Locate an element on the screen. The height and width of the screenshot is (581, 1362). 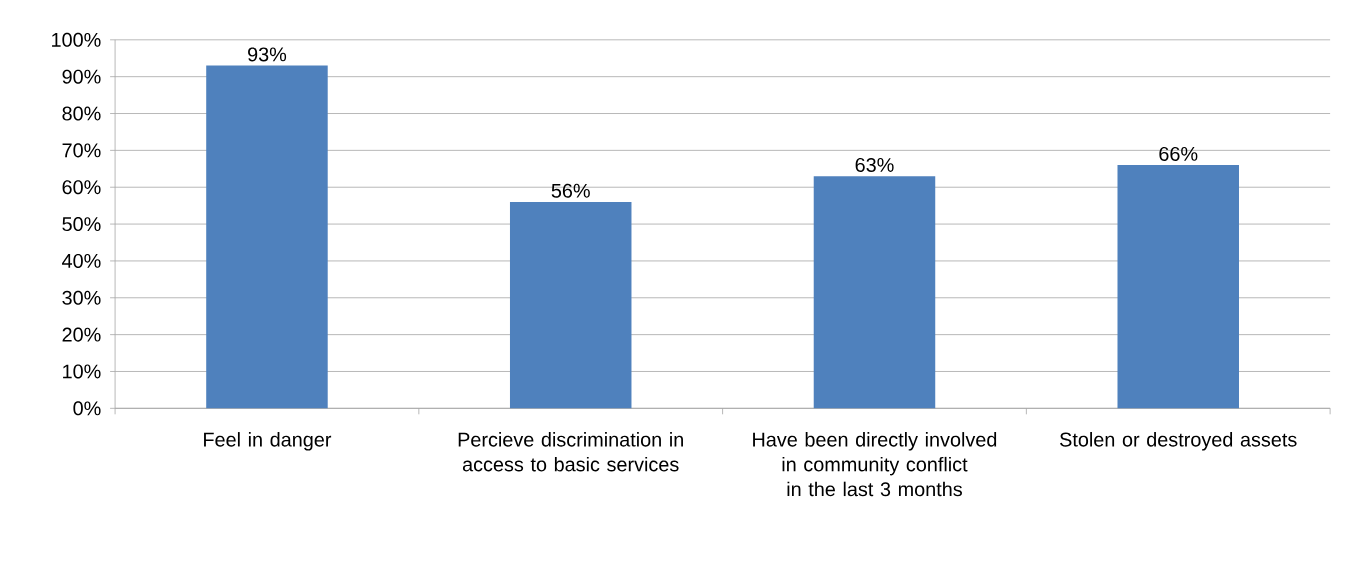
x-tick-label: Stolen or destroyed assets is located at coordinates (1178, 441).